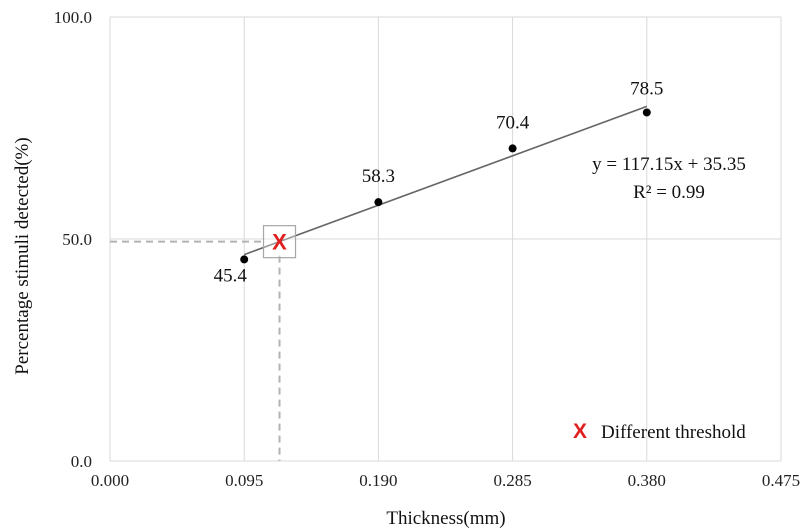 The width and height of the screenshot is (811, 532). I want to click on x-tick-label: 0.095, so click(244, 480).